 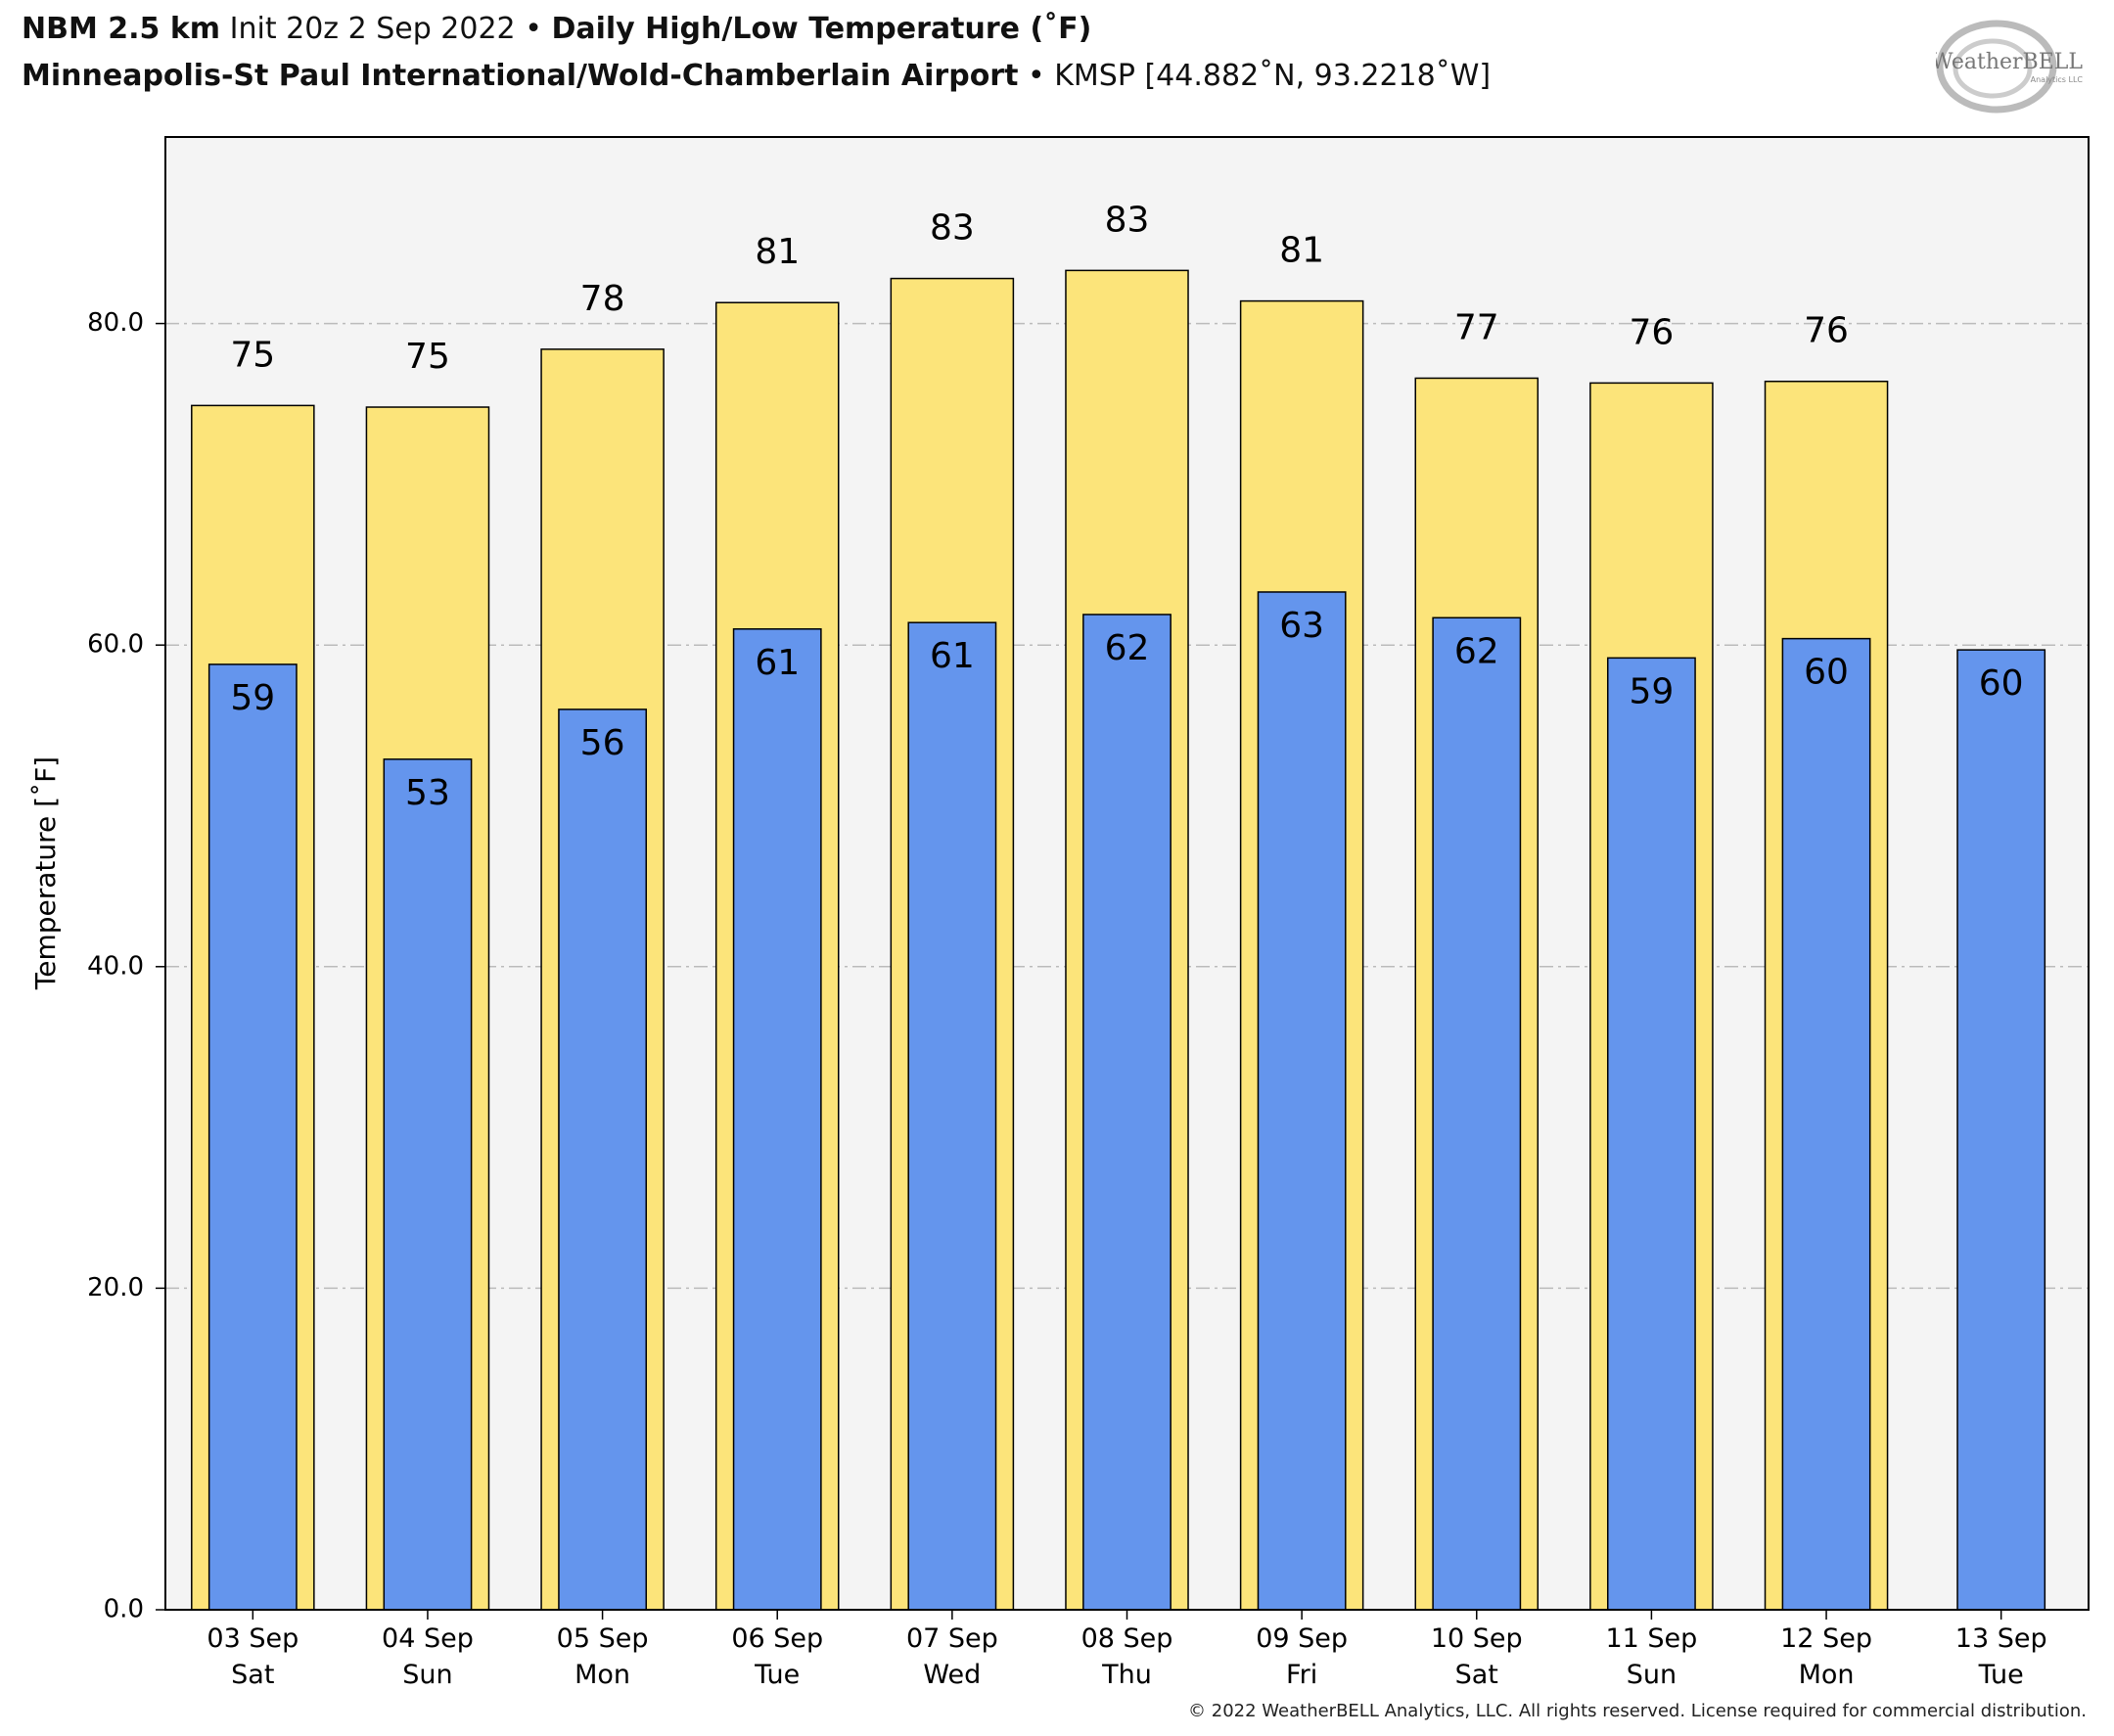 What do you see at coordinates (1651, 1639) in the screenshot?
I see `x-tick-label: 11 Sep` at bounding box center [1651, 1639].